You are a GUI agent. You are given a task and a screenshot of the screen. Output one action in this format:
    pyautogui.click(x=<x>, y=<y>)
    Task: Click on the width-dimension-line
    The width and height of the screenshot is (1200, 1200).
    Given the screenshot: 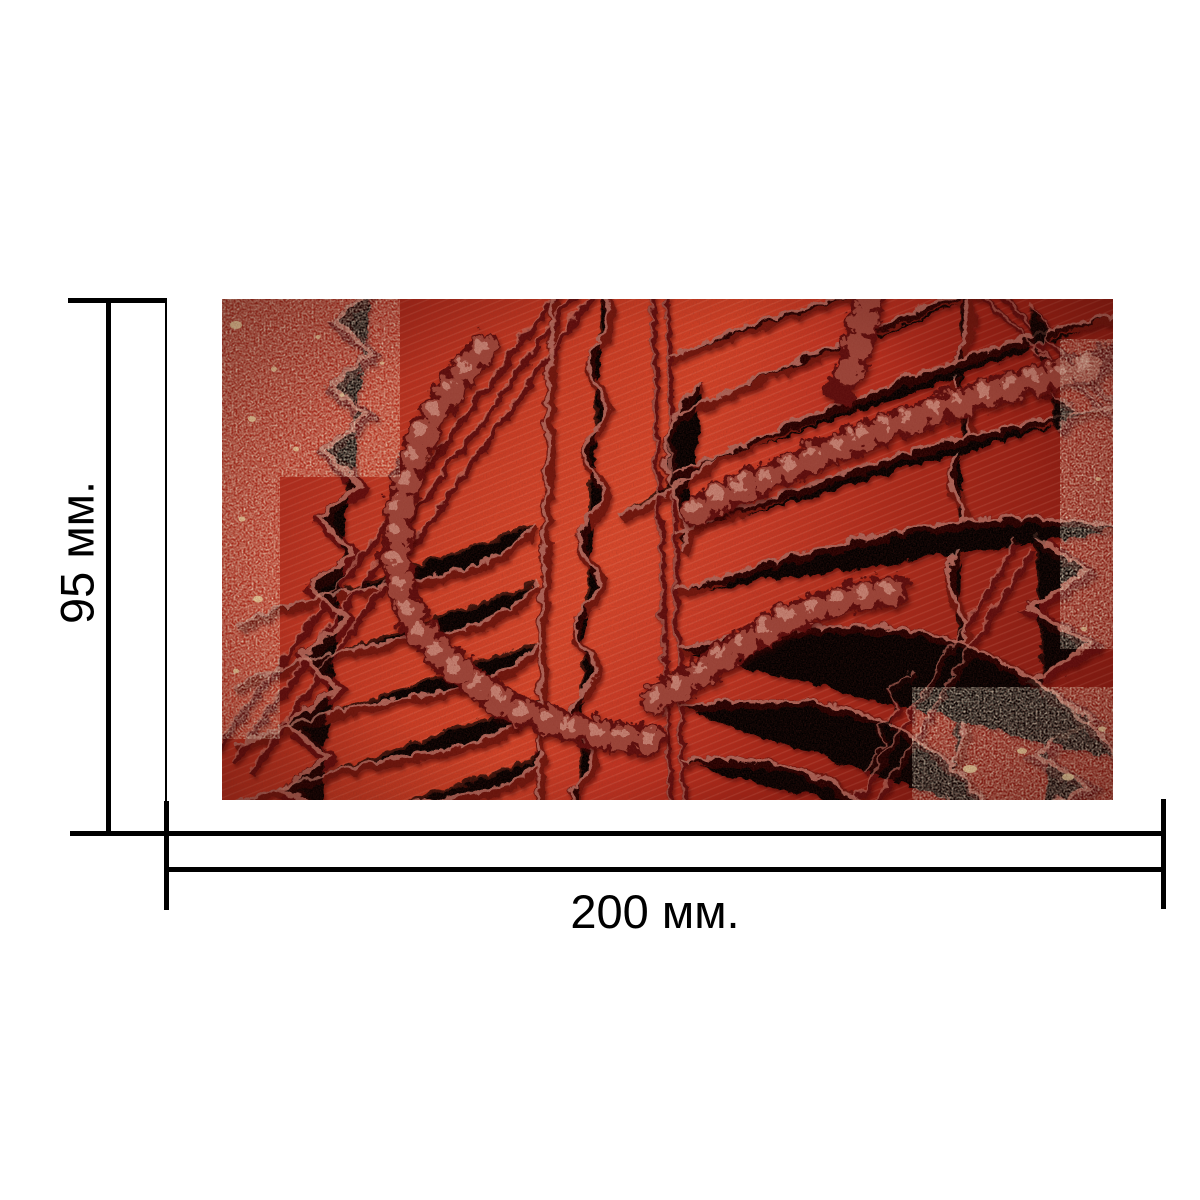 What is the action you would take?
    pyautogui.click(x=665, y=869)
    